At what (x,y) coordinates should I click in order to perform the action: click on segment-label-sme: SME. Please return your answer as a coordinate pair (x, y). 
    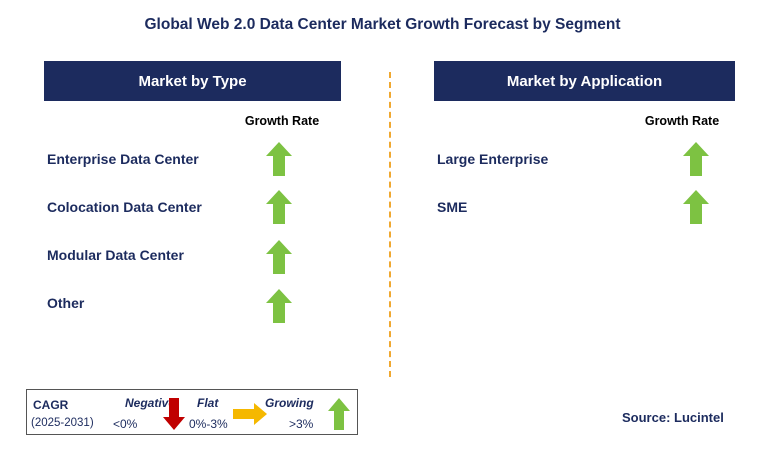
    Looking at the image, I should click on (452, 207).